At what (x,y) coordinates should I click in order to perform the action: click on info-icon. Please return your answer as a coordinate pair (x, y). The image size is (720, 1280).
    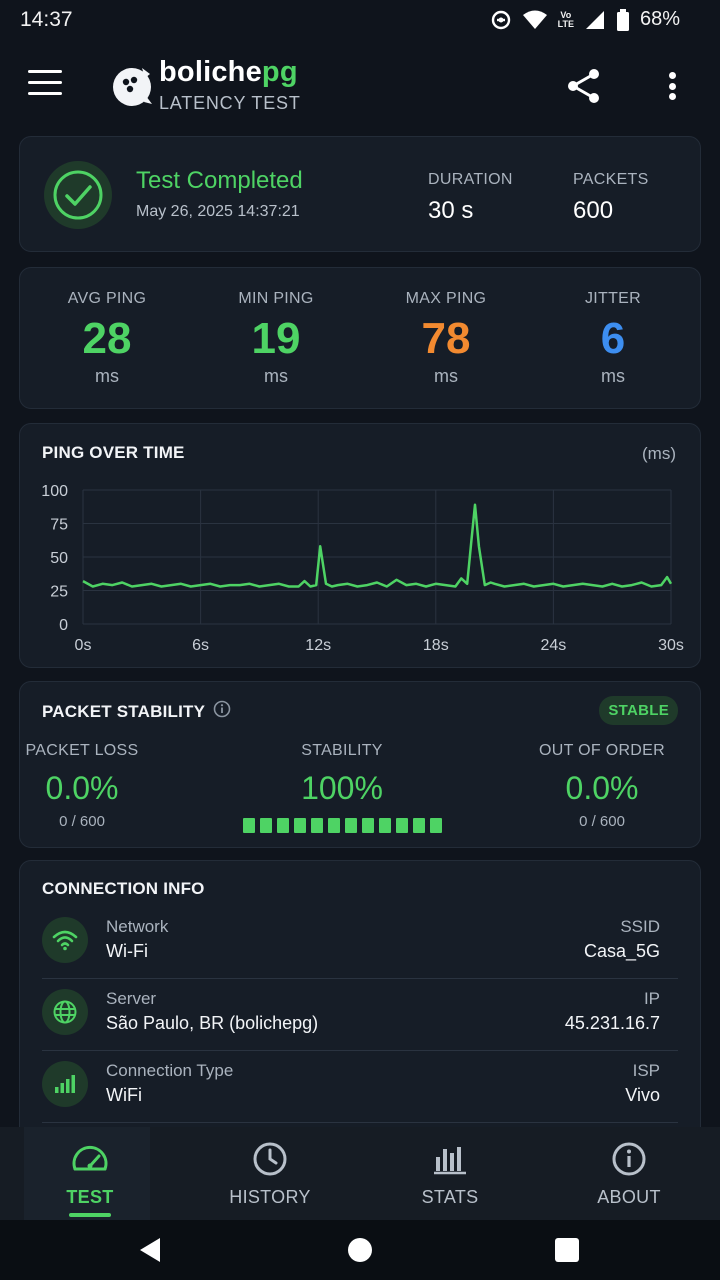
    Looking at the image, I should click on (222, 711).